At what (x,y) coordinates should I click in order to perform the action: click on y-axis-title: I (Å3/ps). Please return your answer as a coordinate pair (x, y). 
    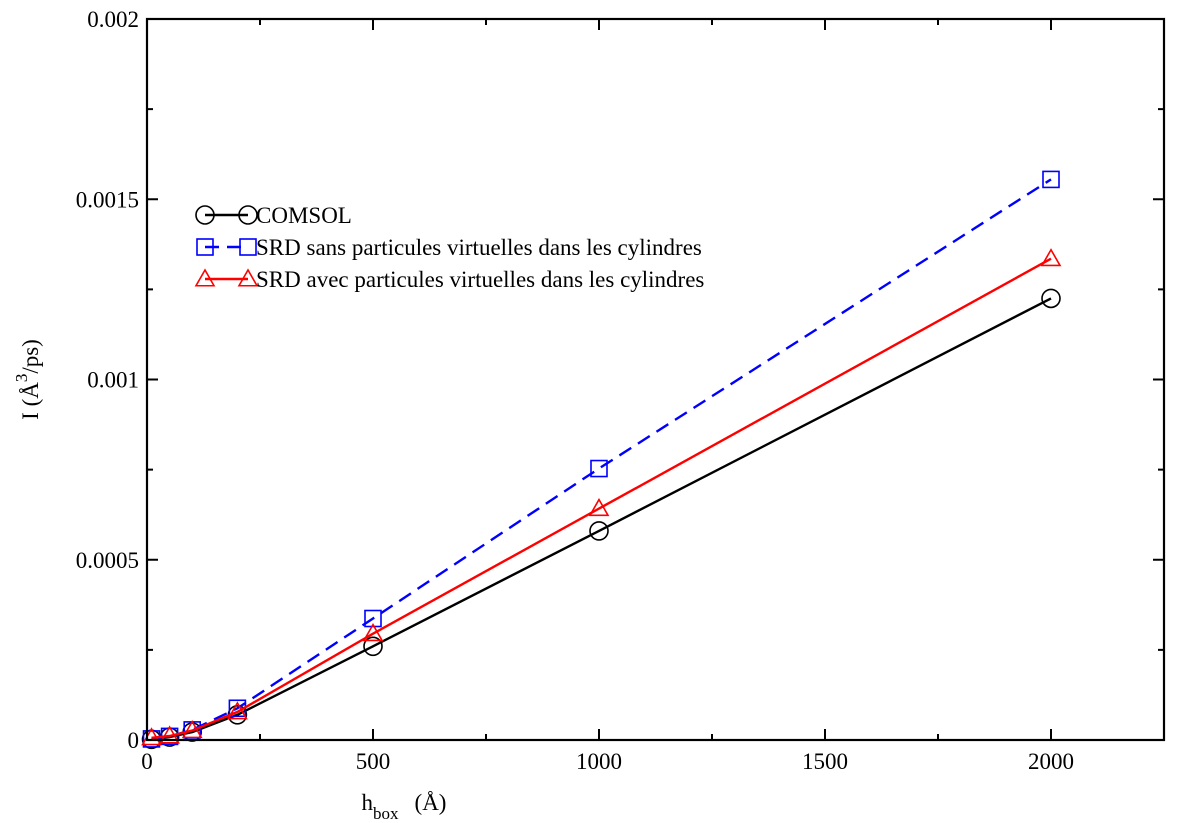
    Looking at the image, I should click on (27, 379).